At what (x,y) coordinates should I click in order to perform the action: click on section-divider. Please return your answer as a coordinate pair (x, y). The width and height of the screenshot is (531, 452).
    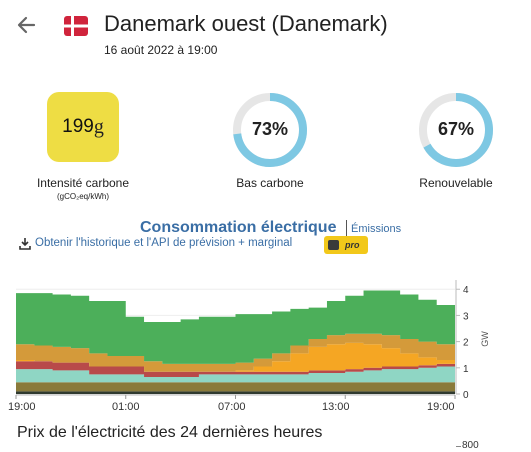
    Looking at the image, I should click on (346, 228).